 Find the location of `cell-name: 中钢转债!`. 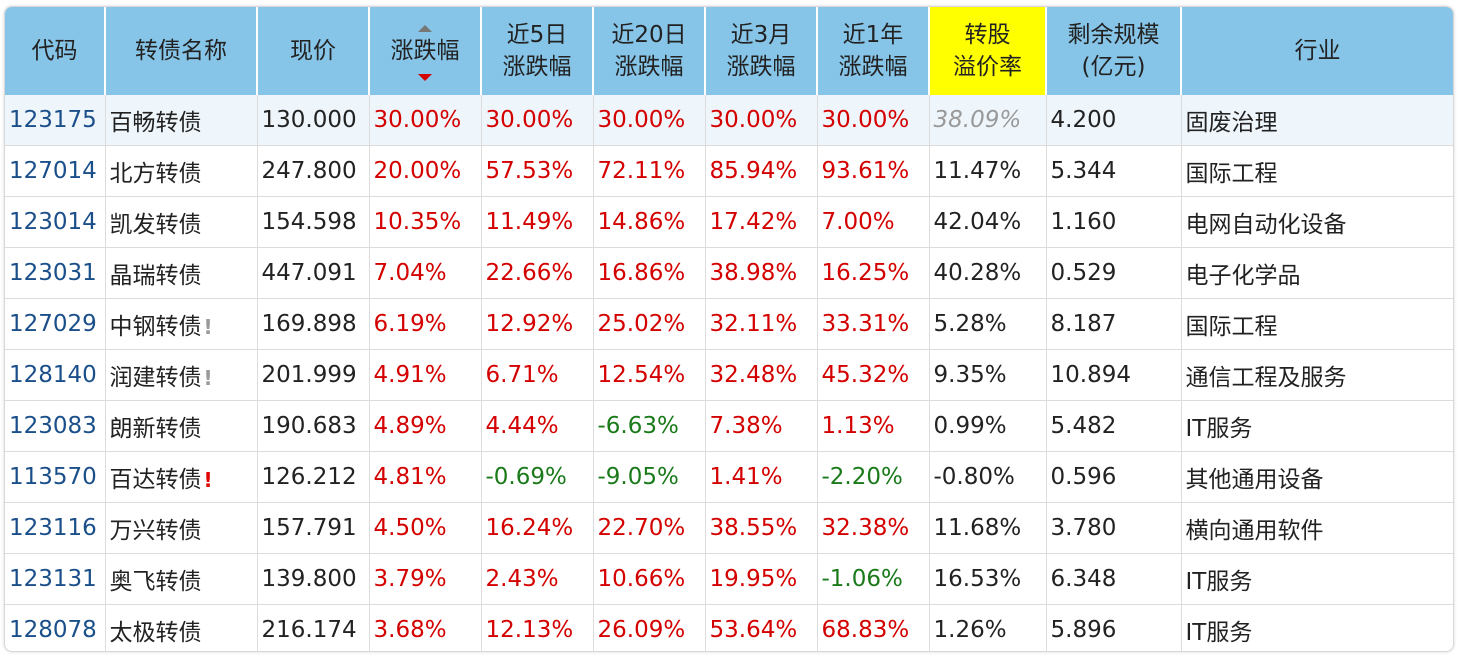

cell-name: 中钢转债! is located at coordinates (181, 324).